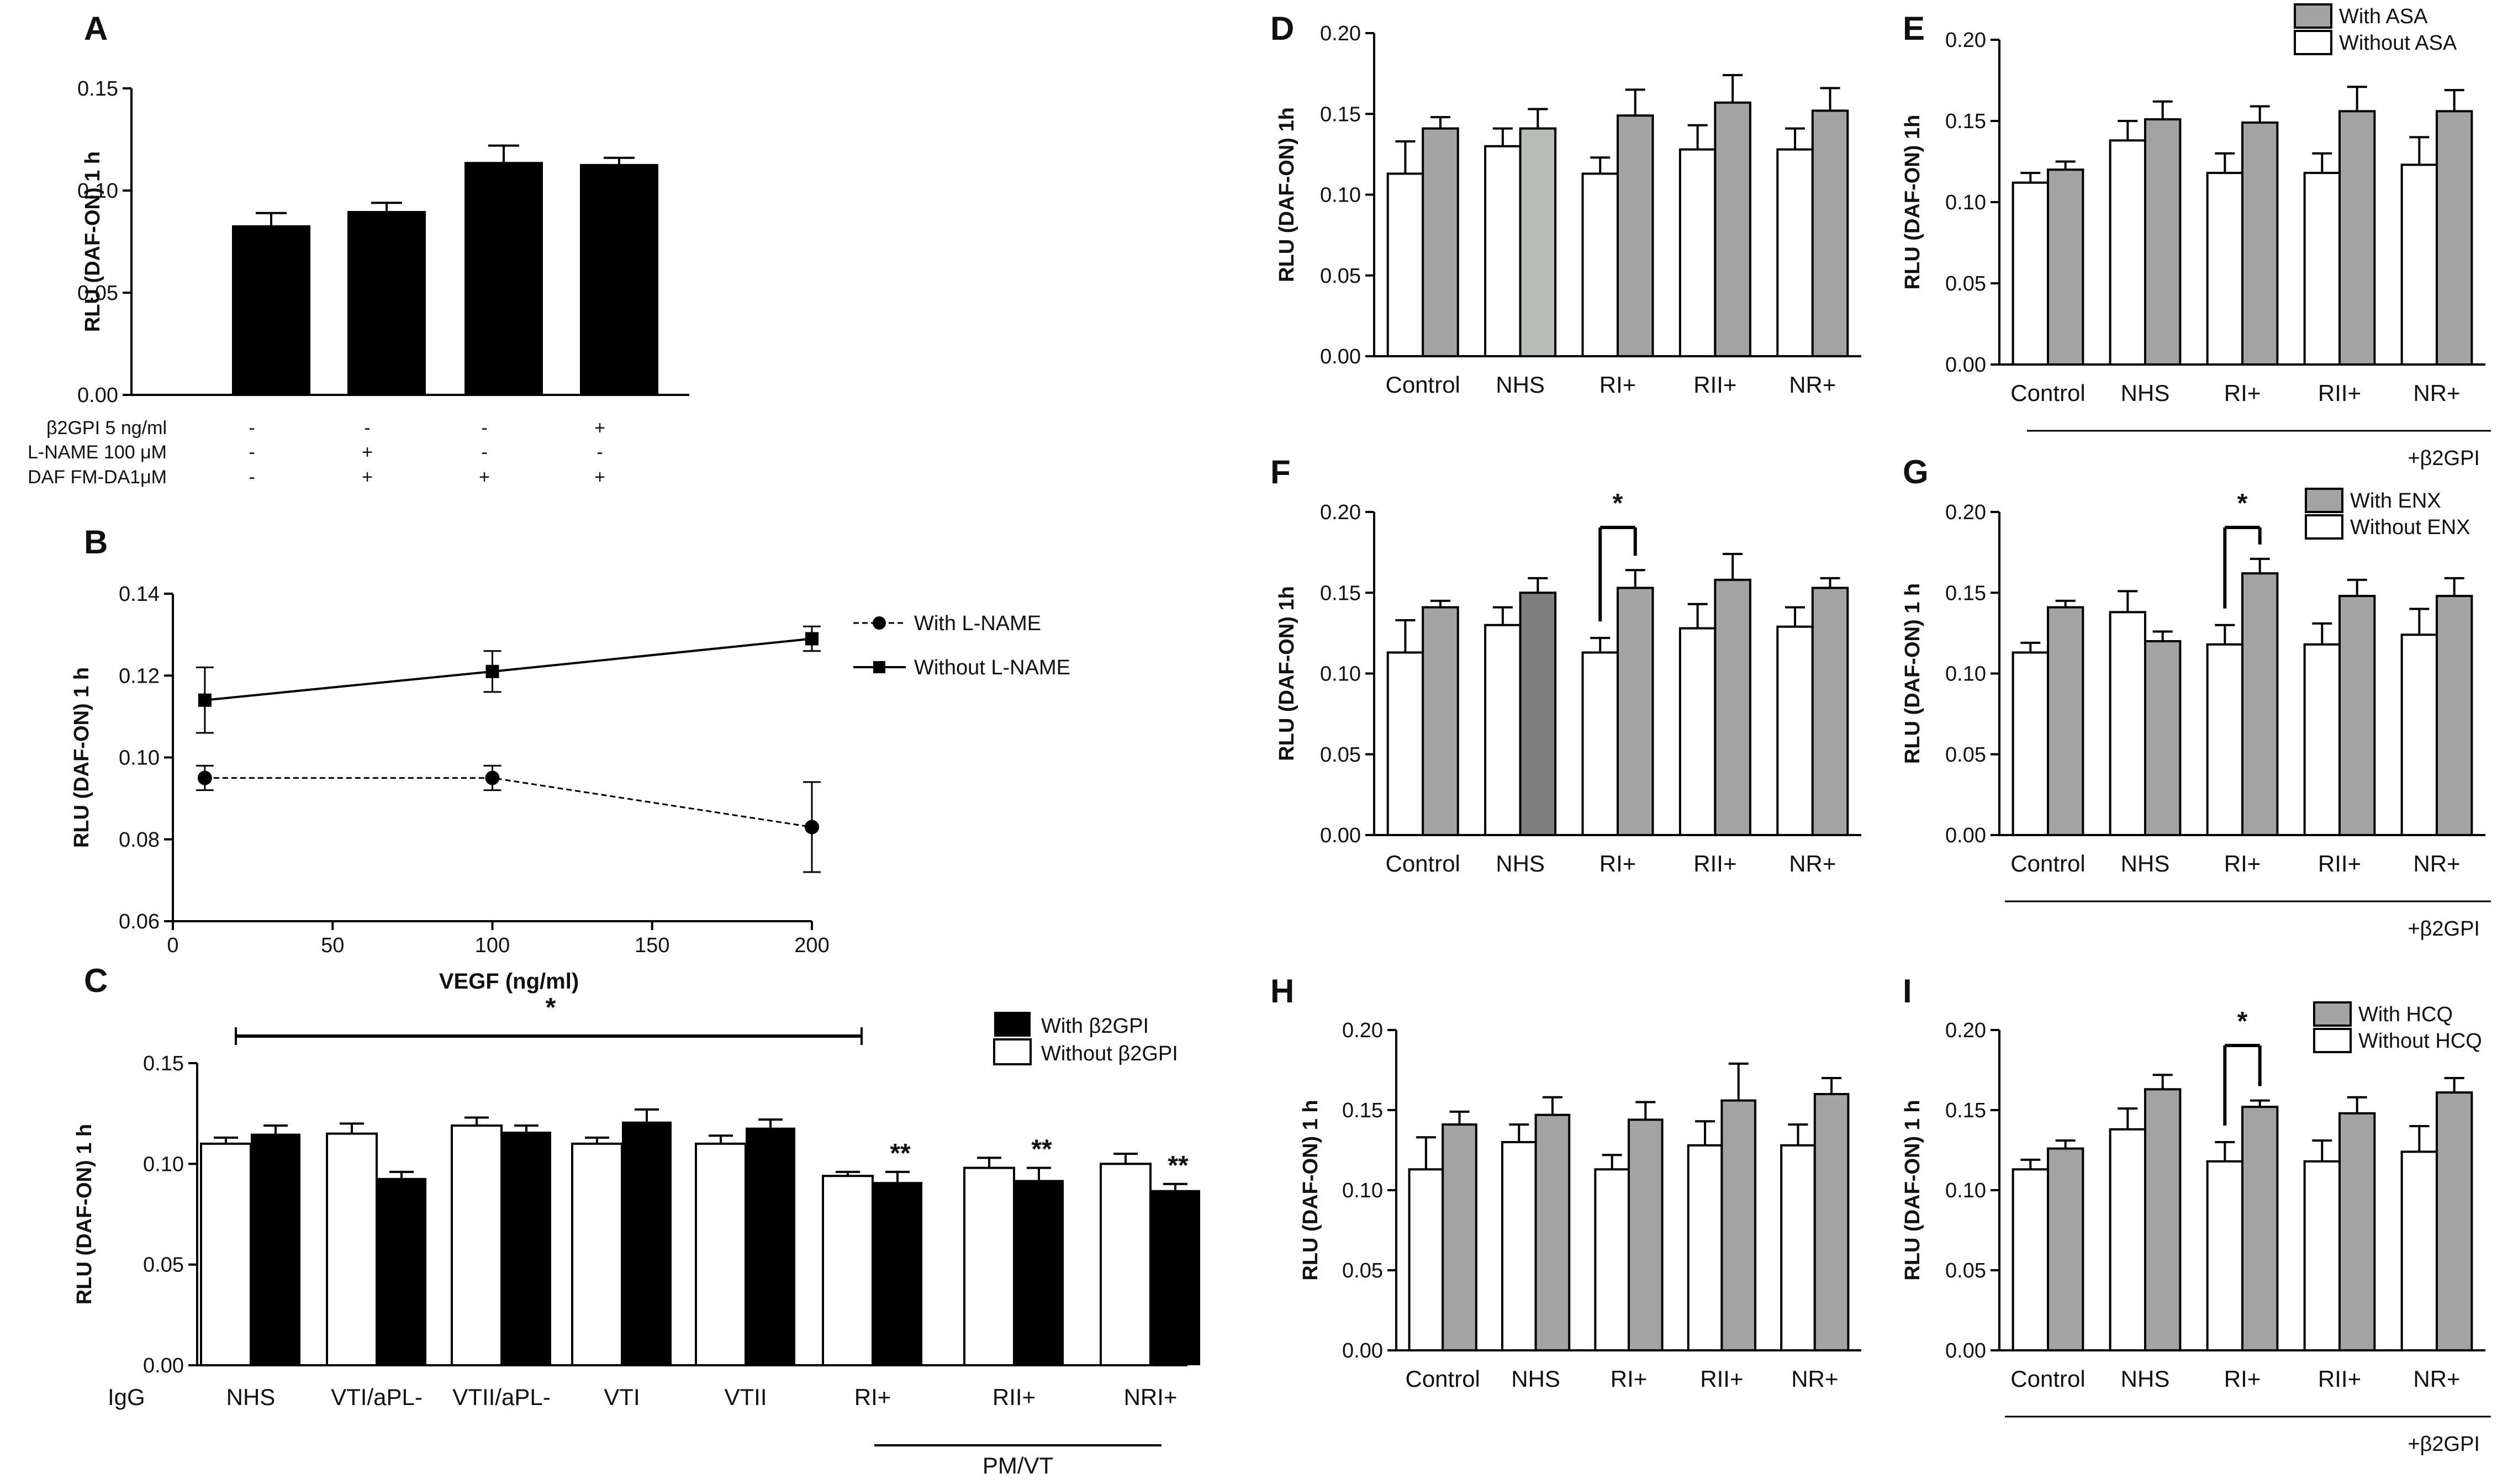 This screenshot has width=2513, height=1484. What do you see at coordinates (1912, 1190) in the screenshot?
I see `y-axis-label: RLU (DAF-ON) 1 h` at bounding box center [1912, 1190].